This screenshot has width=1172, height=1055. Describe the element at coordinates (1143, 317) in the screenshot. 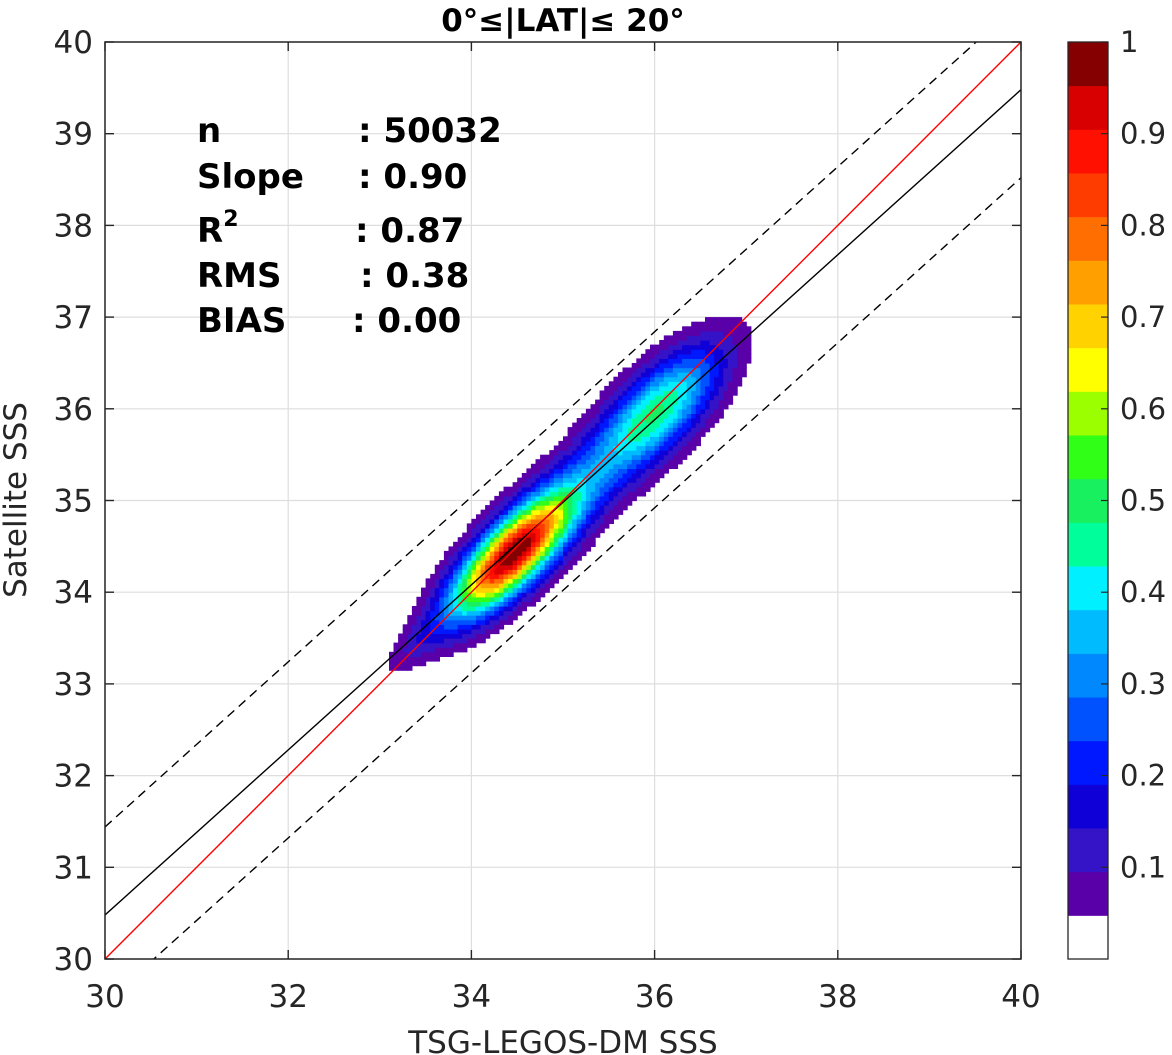

I see `colorbar-tick-label: 0.7` at that location.